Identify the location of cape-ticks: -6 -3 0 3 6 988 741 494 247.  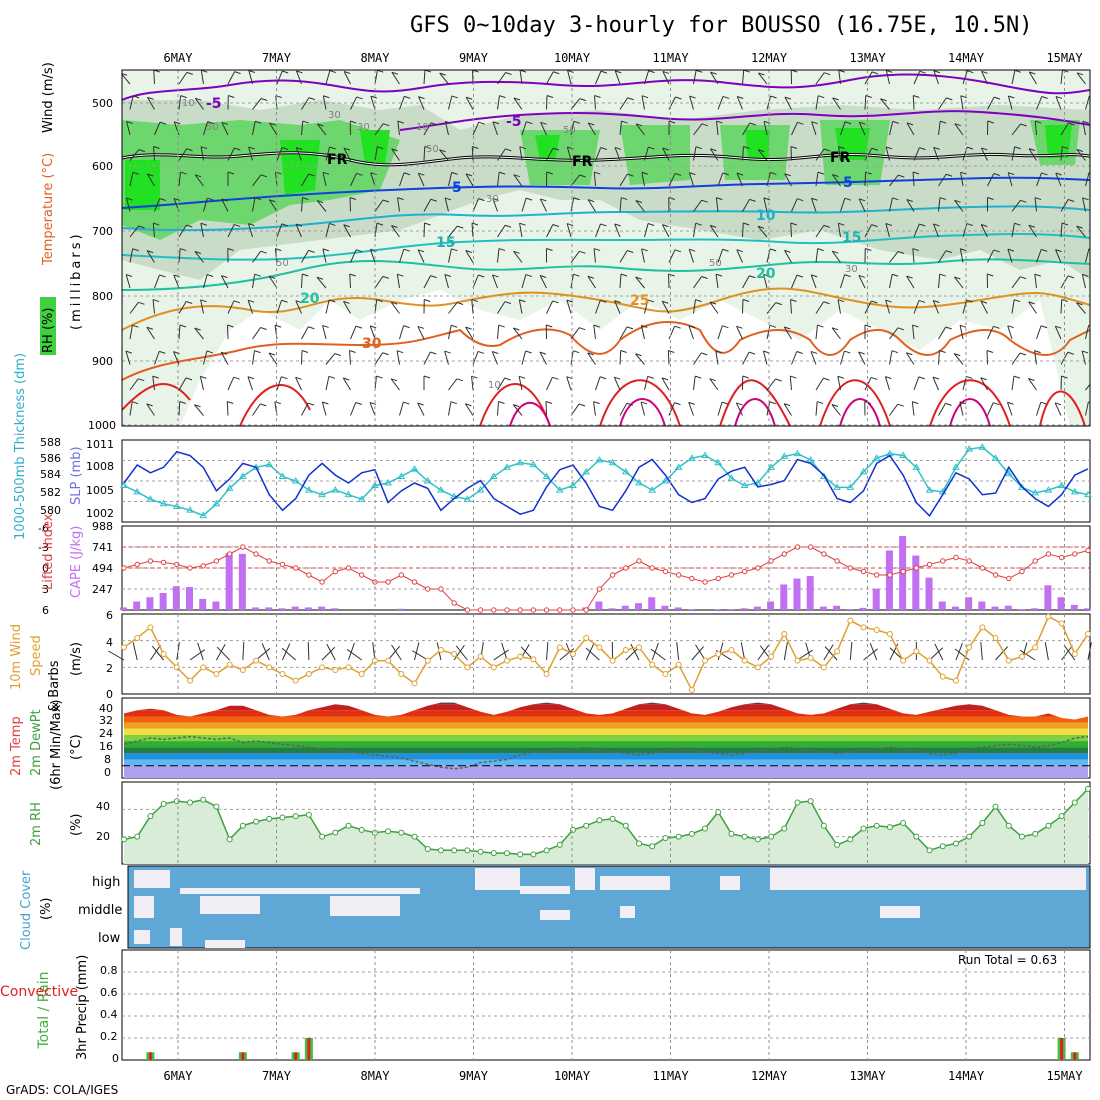
(75, 568).